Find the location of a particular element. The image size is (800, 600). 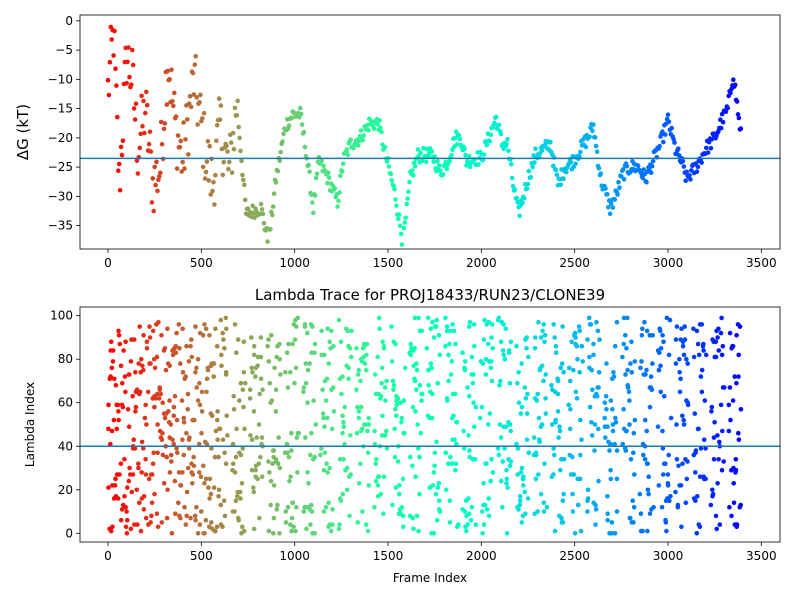

y-tick-label: −10 is located at coordinates (60, 79).